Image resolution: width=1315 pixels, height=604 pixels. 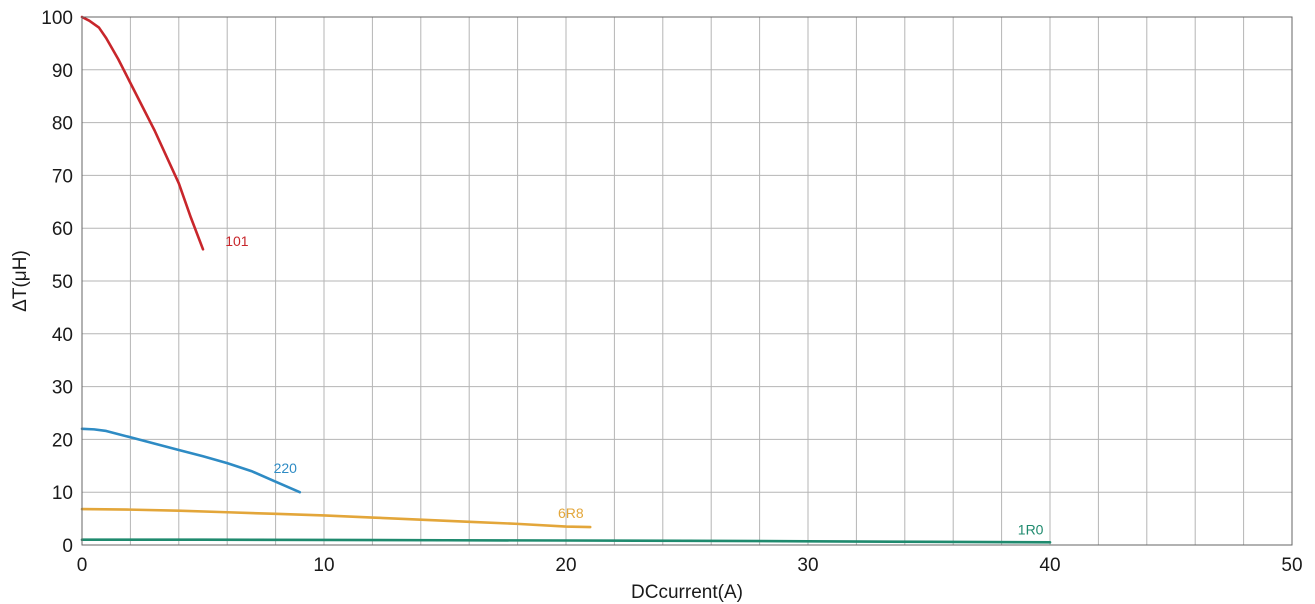 What do you see at coordinates (82, 565) in the screenshot?
I see `x-tick-label: 0` at bounding box center [82, 565].